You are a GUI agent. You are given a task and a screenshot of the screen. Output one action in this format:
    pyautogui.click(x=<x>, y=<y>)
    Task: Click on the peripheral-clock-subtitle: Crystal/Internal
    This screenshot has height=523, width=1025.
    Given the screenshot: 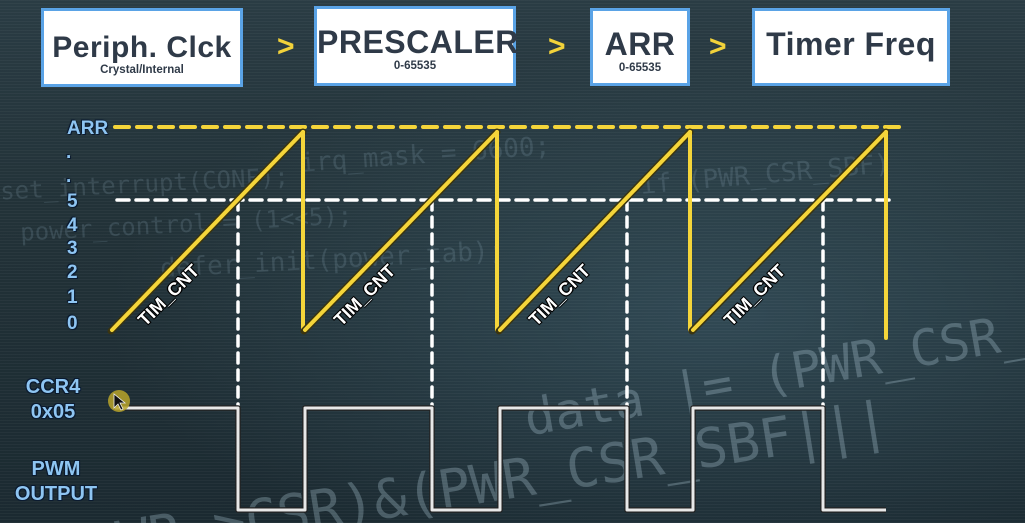 What is the action you would take?
    pyautogui.click(x=142, y=70)
    